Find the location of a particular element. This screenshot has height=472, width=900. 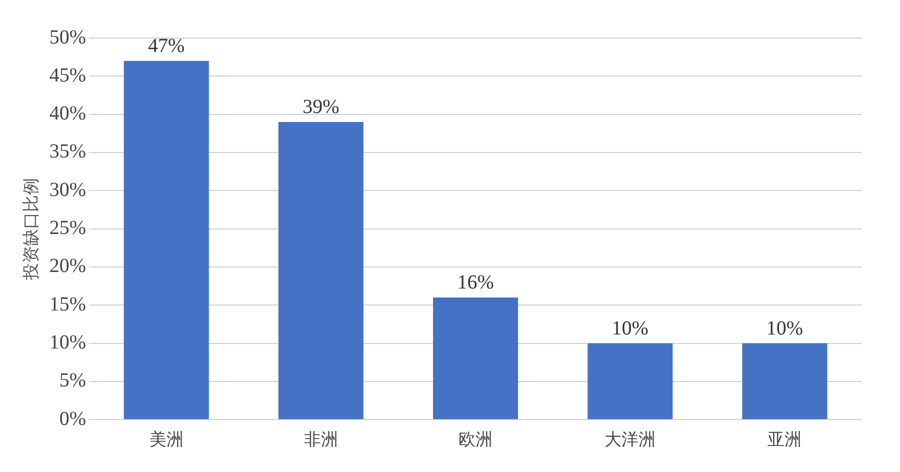

y-tick-label: 5% is located at coordinates (72, 381).